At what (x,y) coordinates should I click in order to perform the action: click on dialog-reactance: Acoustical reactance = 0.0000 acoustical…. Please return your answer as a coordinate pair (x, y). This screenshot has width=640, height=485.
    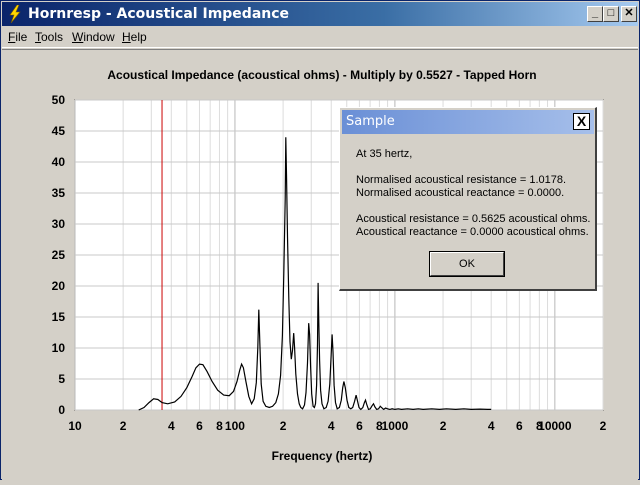
    Looking at the image, I should click on (472, 232).